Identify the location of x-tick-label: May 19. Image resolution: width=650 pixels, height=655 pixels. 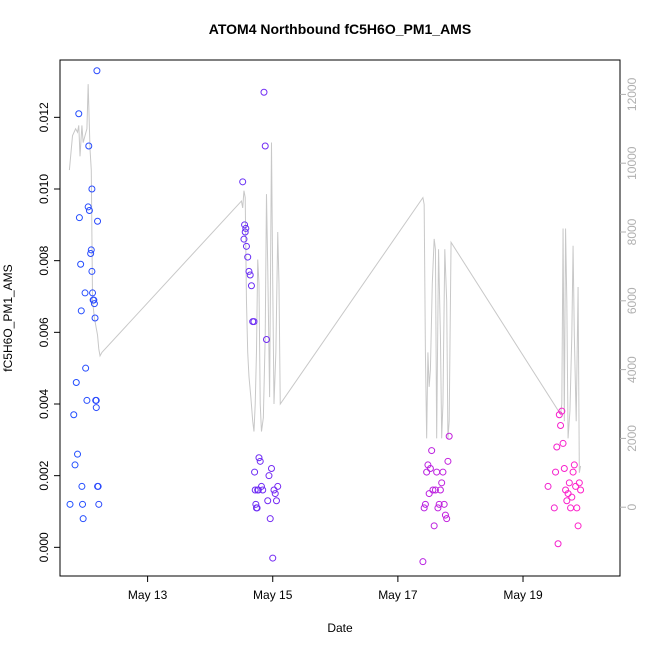
(523, 595).